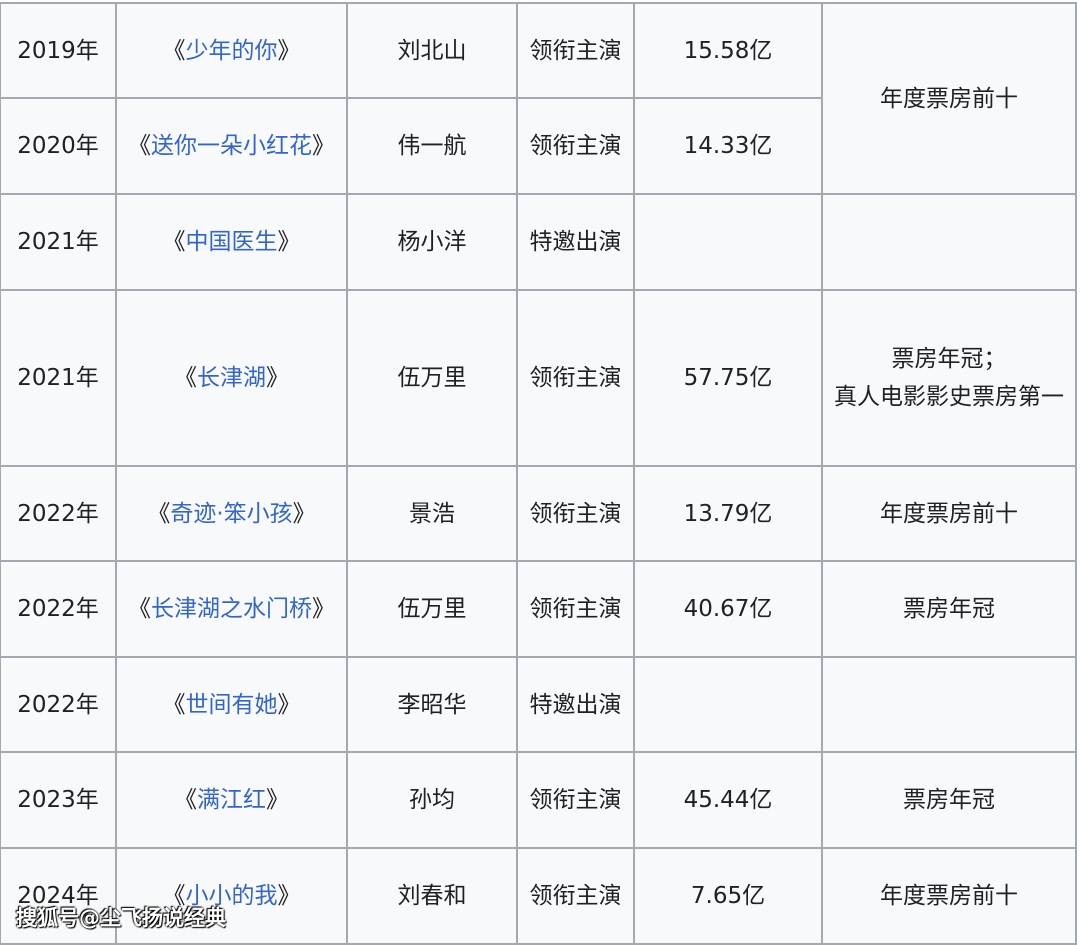  Describe the element at coordinates (432, 146) in the screenshot. I see `role-name-cell: 伟一航` at that location.